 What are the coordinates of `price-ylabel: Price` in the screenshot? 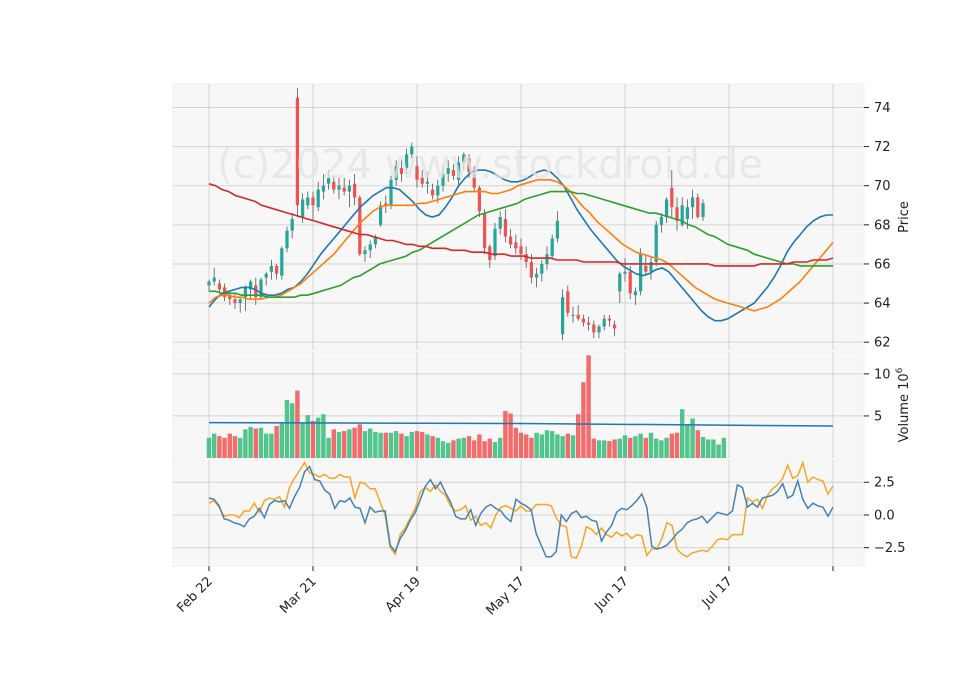 It's located at (904, 217).